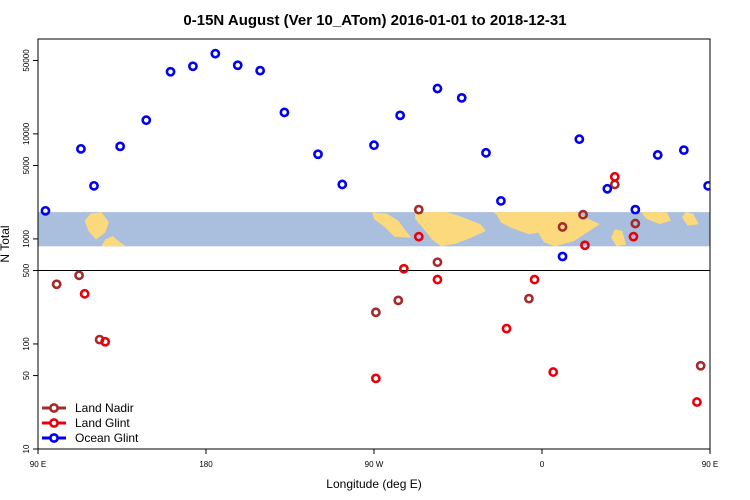 This screenshot has width=750, height=500. What do you see at coordinates (542, 464) in the screenshot?
I see `x-tick-label: 0` at bounding box center [542, 464].